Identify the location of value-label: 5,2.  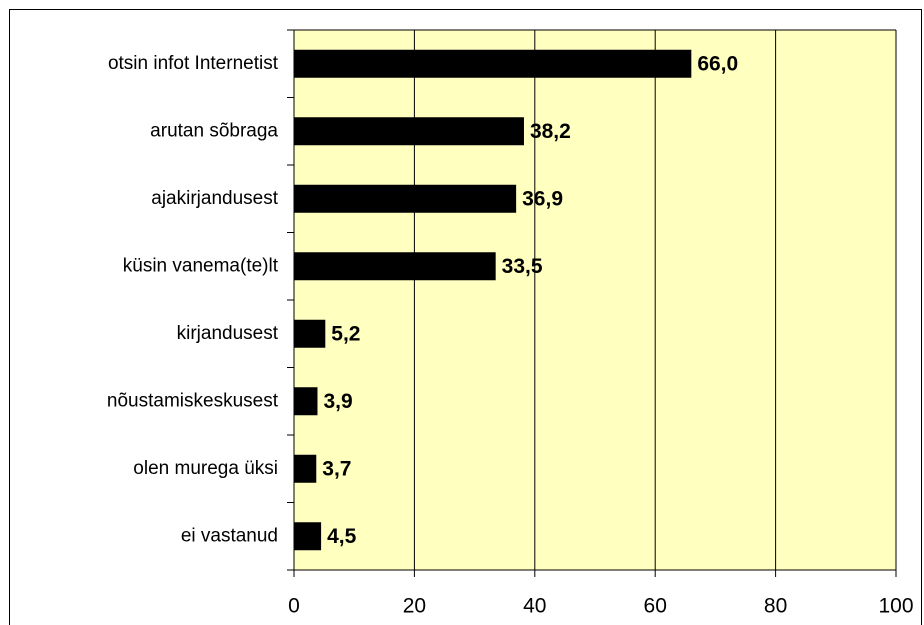
(345, 333).